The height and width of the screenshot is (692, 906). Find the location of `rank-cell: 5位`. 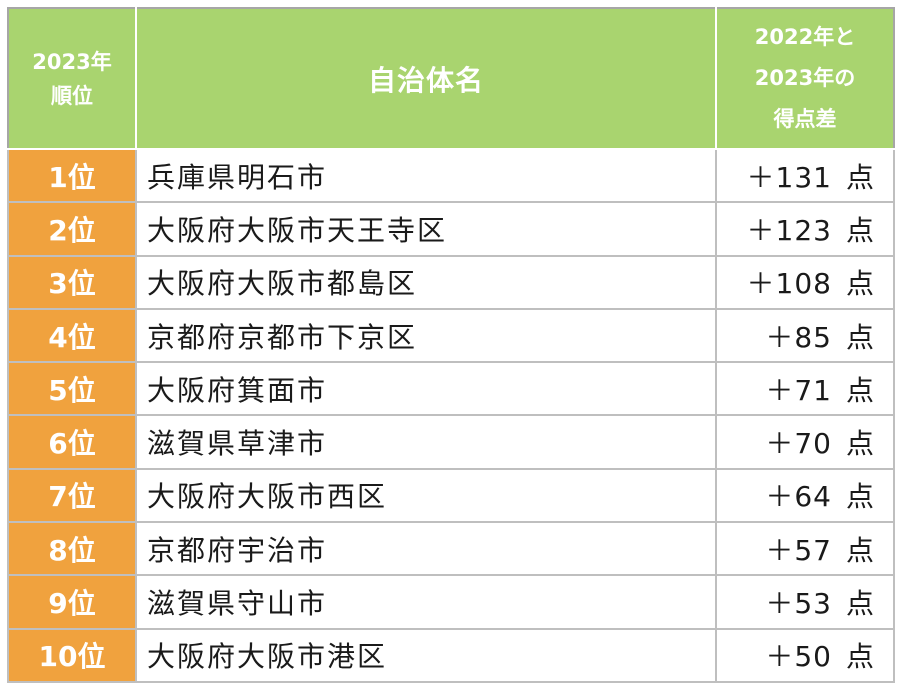

rank-cell: 5位 is located at coordinates (72, 389).